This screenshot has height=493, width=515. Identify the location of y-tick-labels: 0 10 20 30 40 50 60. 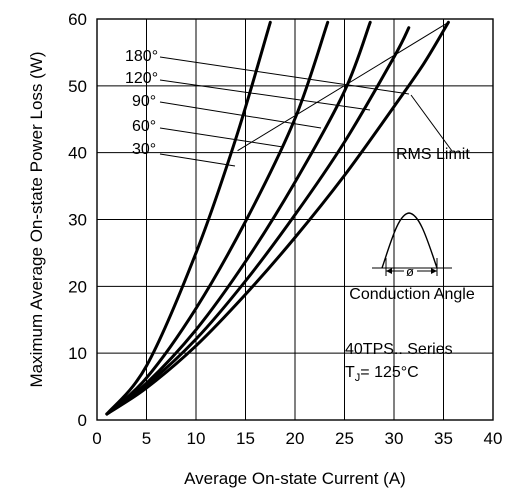
(77, 220).